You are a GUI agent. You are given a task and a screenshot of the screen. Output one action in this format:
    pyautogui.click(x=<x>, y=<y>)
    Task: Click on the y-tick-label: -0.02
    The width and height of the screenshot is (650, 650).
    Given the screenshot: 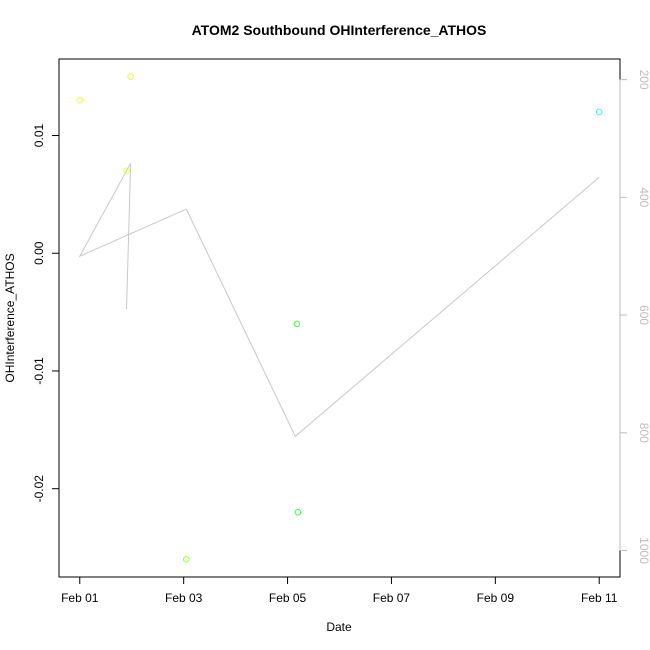 What is the action you would take?
    pyautogui.click(x=39, y=489)
    